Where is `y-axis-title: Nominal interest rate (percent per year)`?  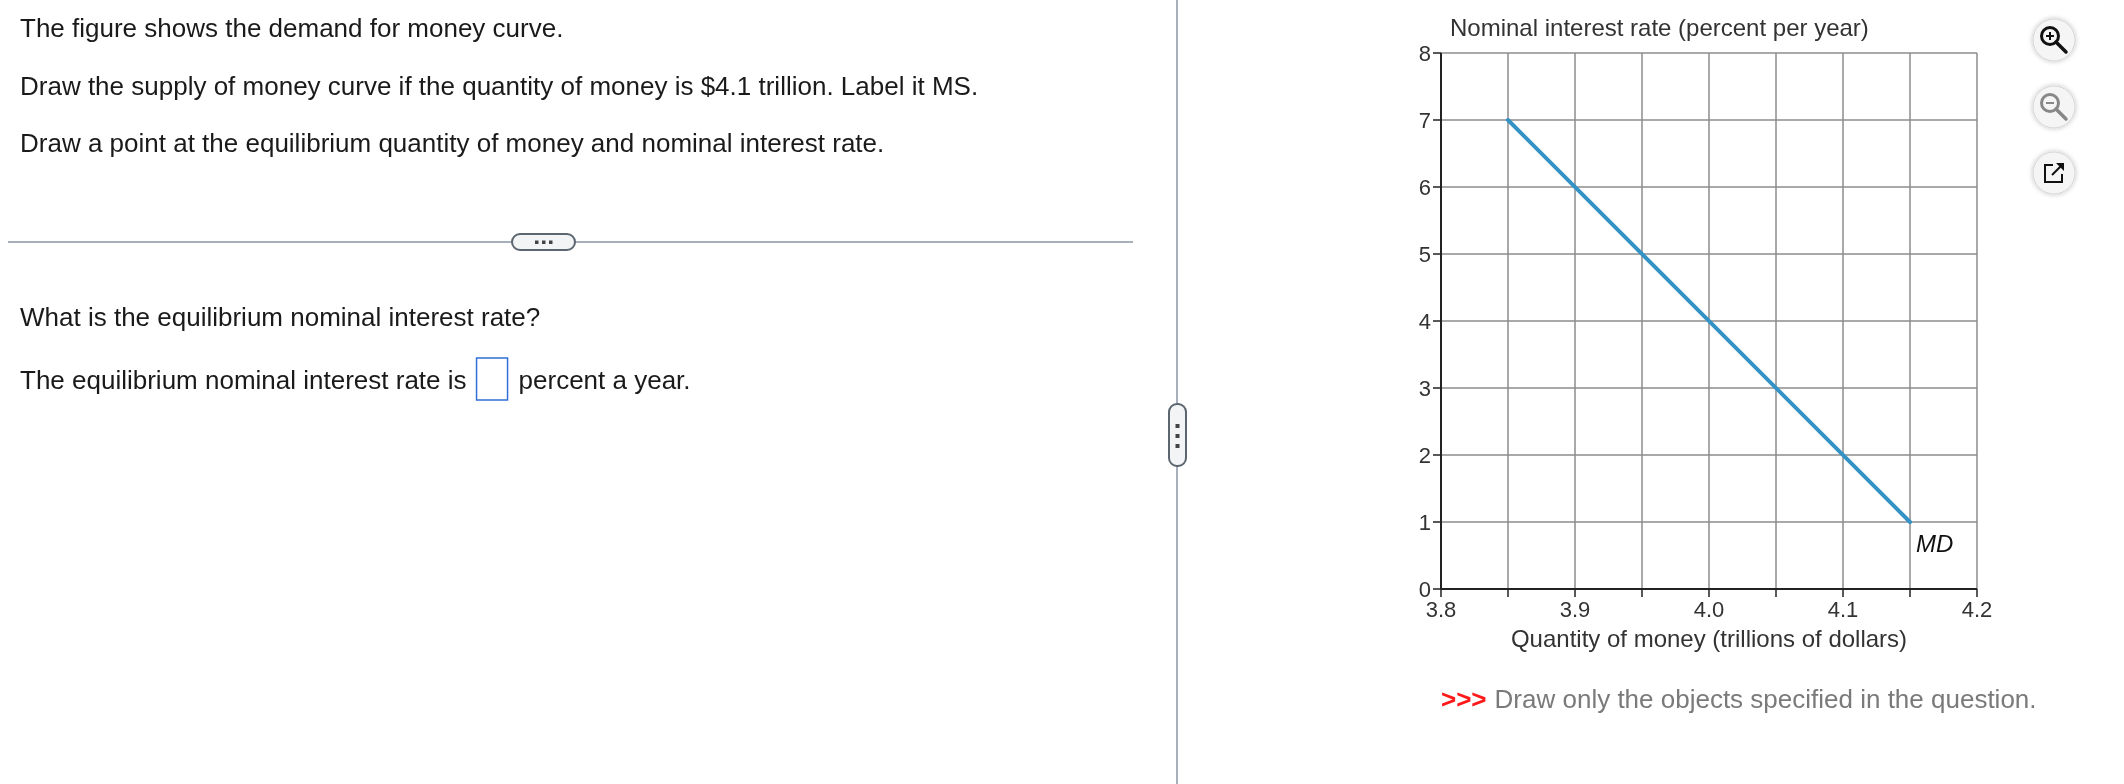
y-axis-title: Nominal interest rate (percent per year) is located at coordinates (1659, 27).